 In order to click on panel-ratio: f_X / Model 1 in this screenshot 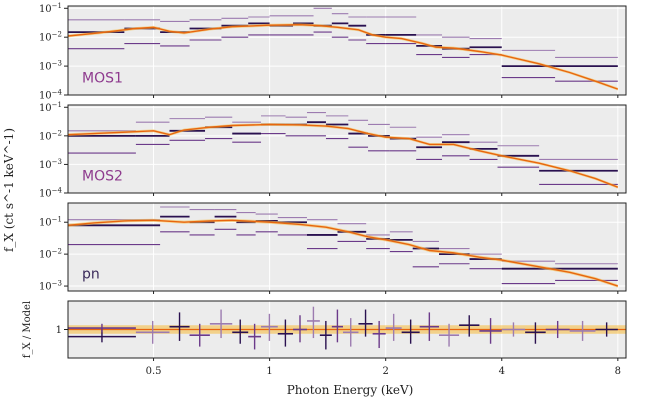, I will do `click(324, 330)`.